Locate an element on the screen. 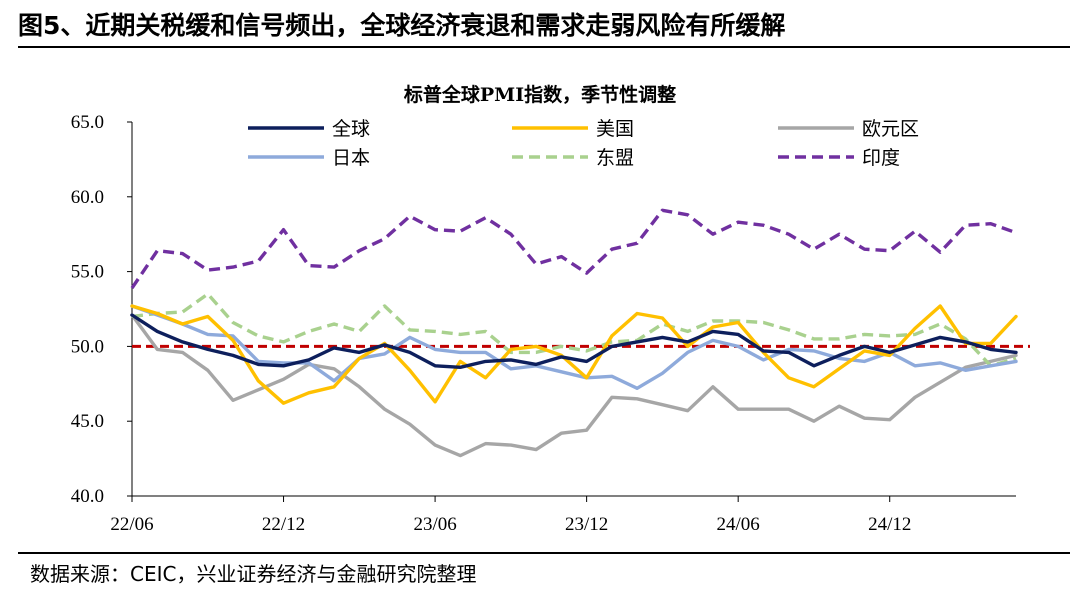 The width and height of the screenshot is (1080, 594). x-tick-label: 23/06 is located at coordinates (434, 524).